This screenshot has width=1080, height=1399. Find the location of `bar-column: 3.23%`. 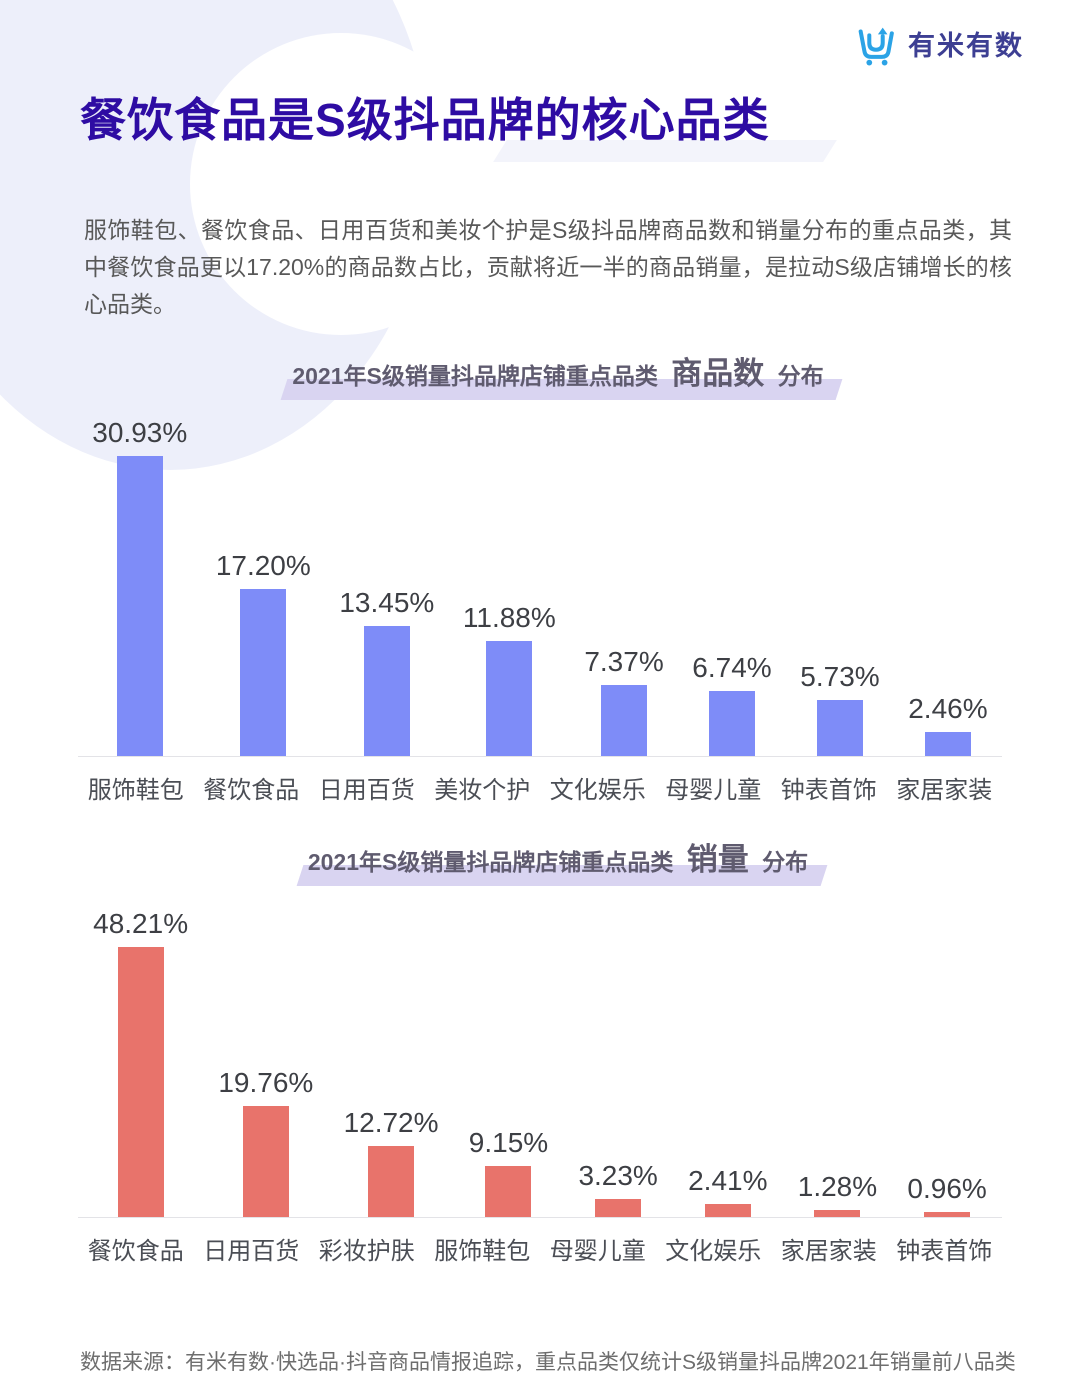

bar-column: 3.23% is located at coordinates (618, 1188).